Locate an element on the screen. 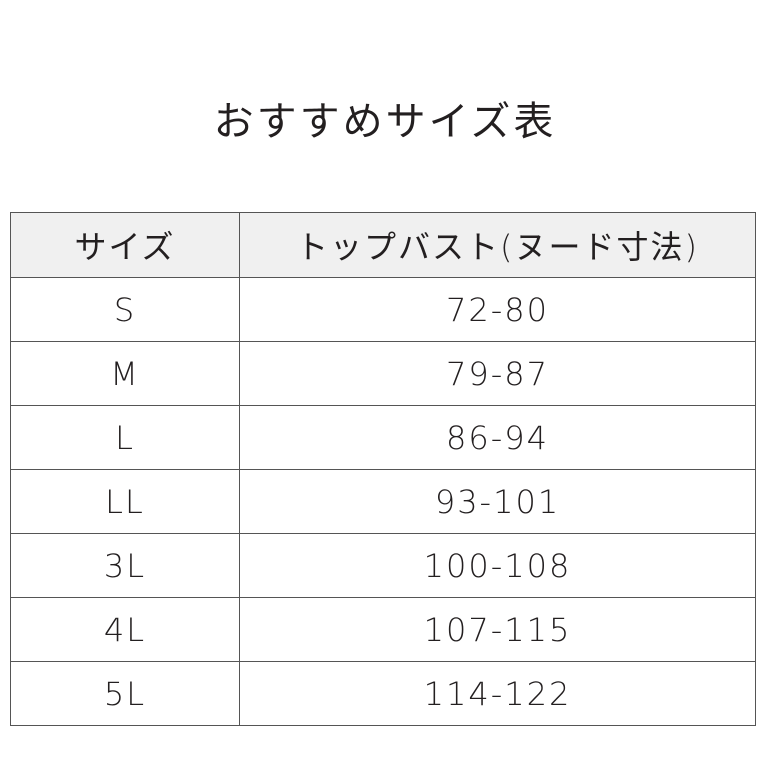 The image size is (770, 770). table-header: サイズ トップバスト(ヌード寸法) is located at coordinates (383, 245).